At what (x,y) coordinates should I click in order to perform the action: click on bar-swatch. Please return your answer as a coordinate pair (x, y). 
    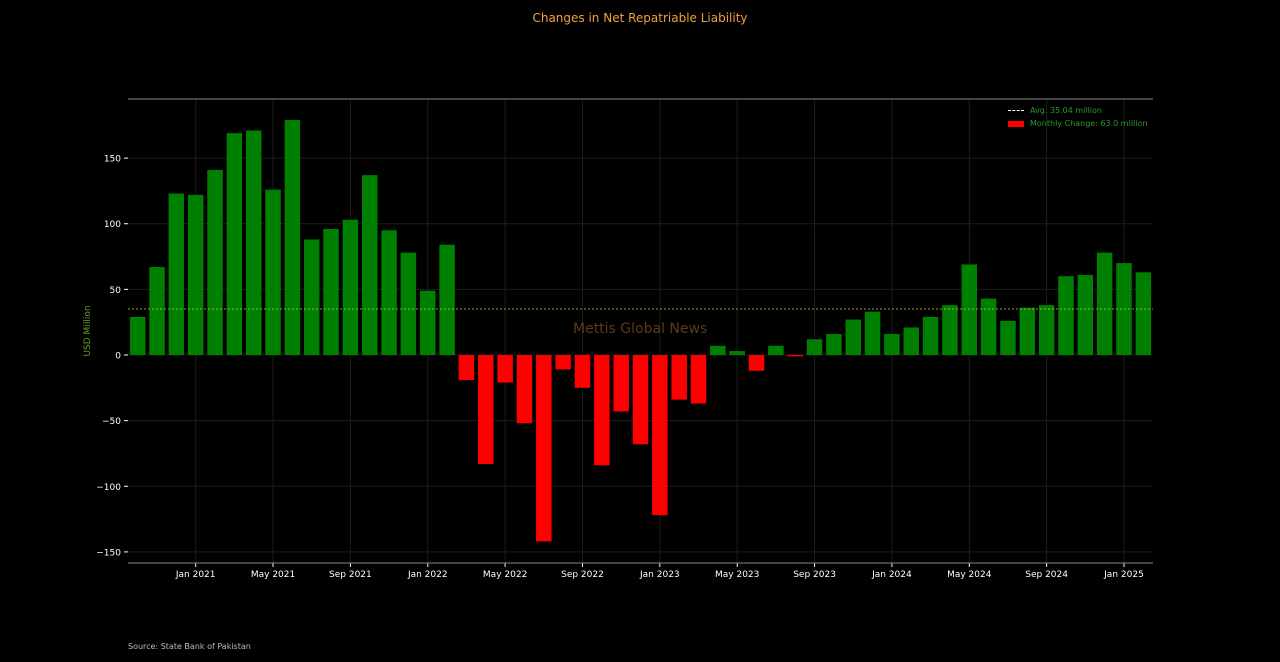
    Looking at the image, I should click on (1016, 123).